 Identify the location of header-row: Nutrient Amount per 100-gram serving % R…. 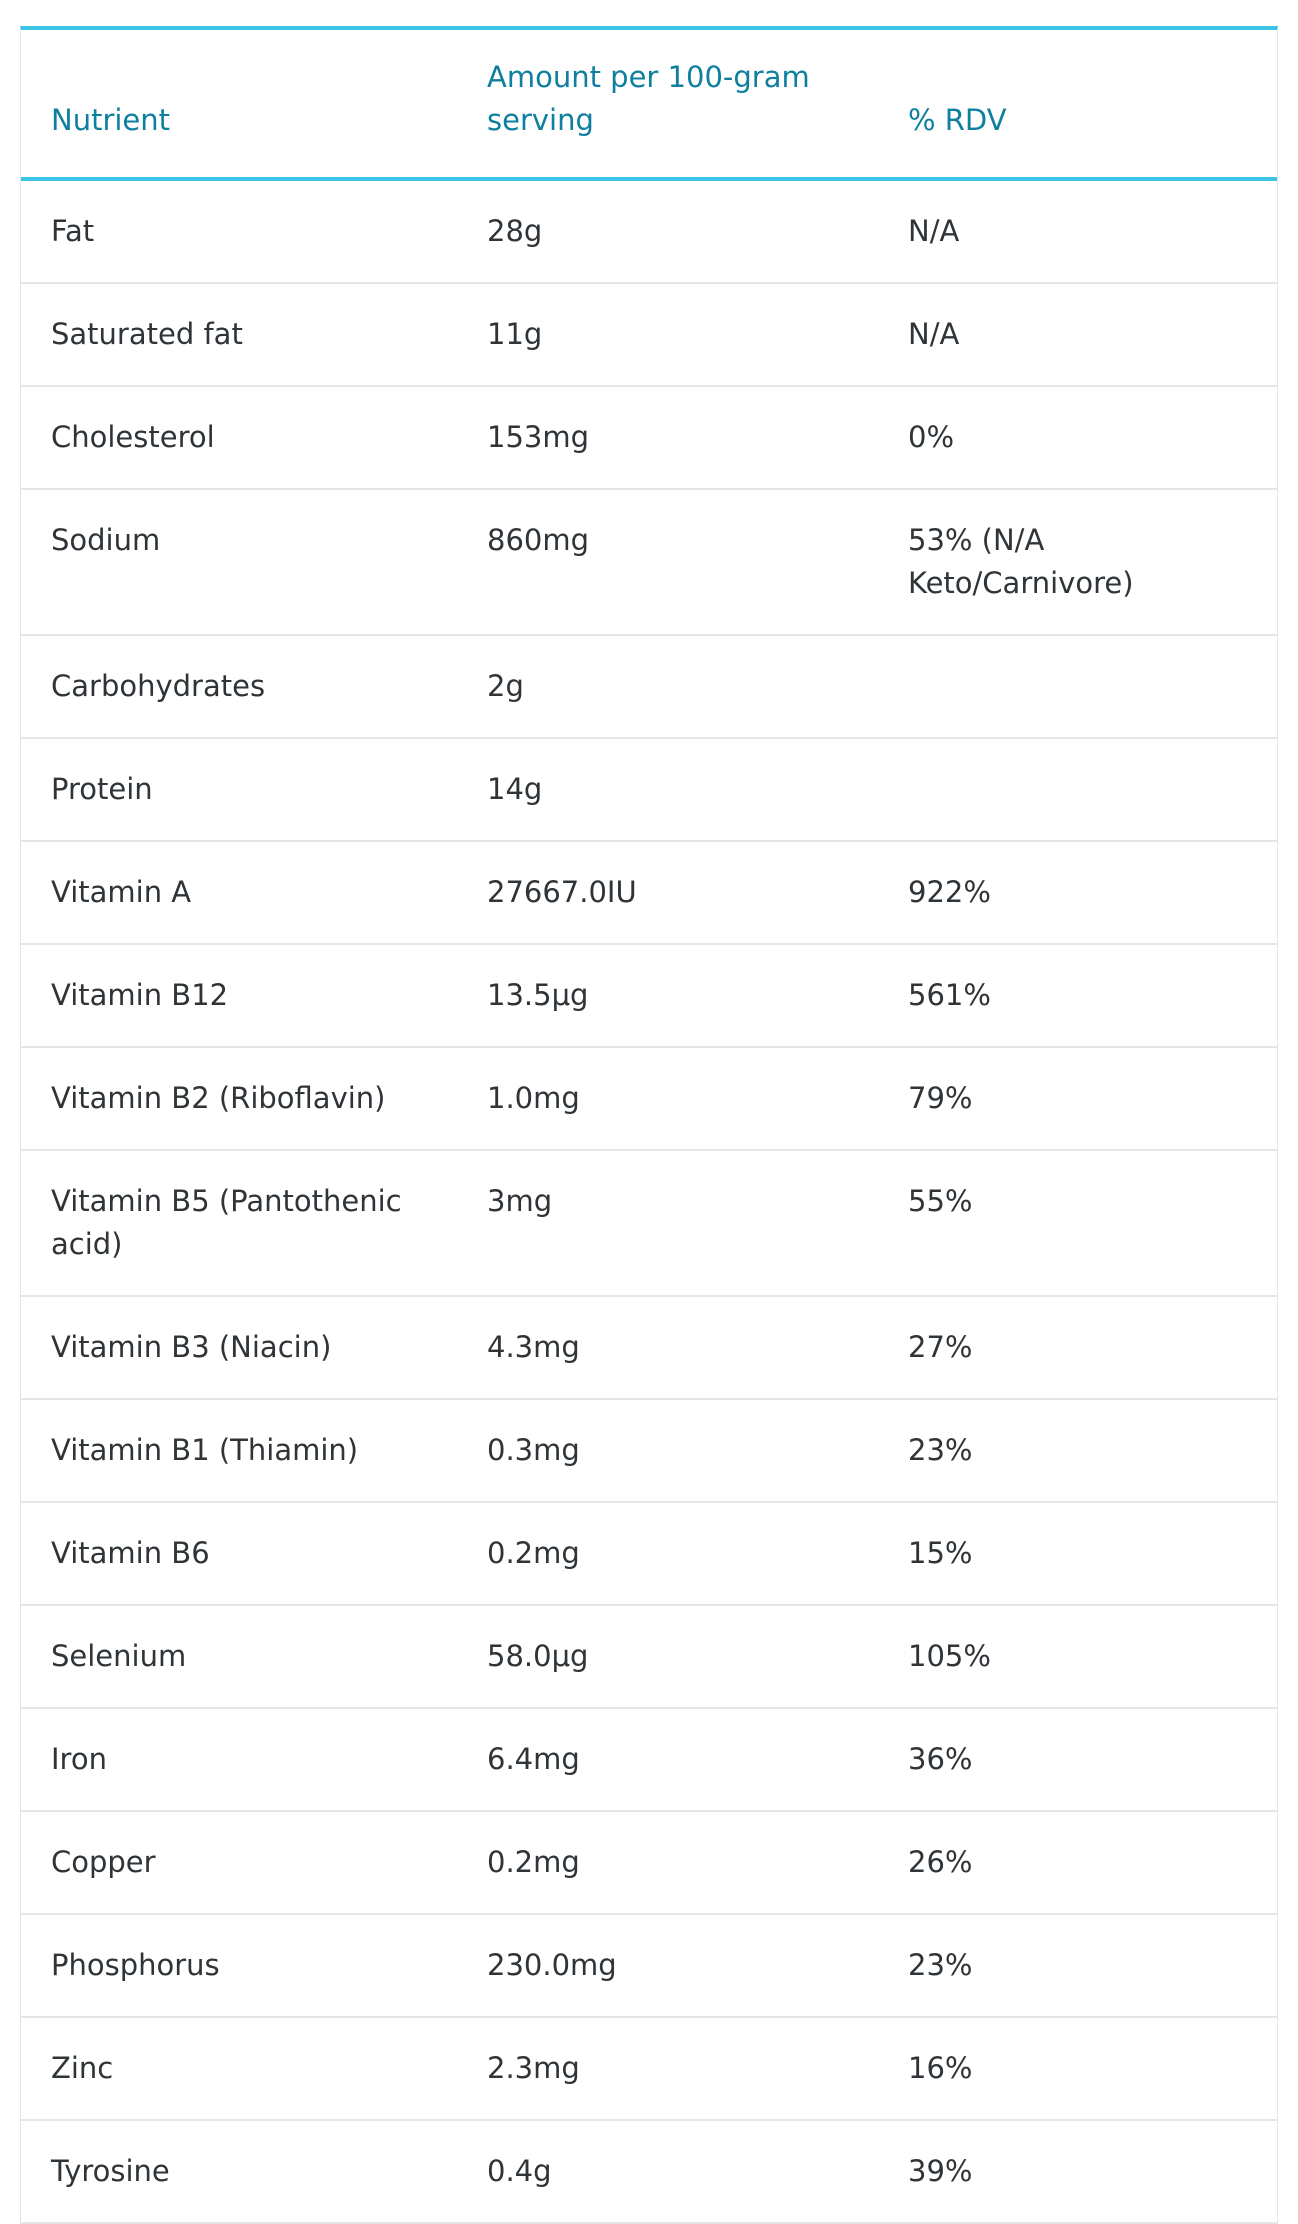
(649, 105).